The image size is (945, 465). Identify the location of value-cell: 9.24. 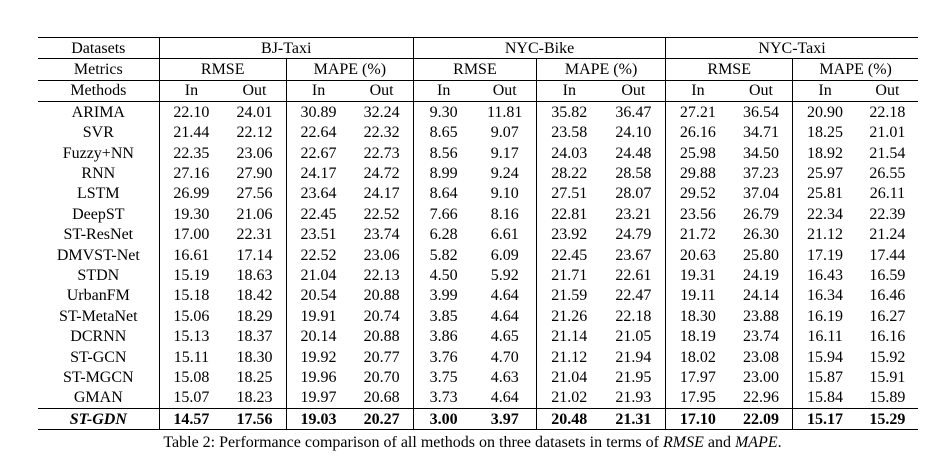
(505, 173).